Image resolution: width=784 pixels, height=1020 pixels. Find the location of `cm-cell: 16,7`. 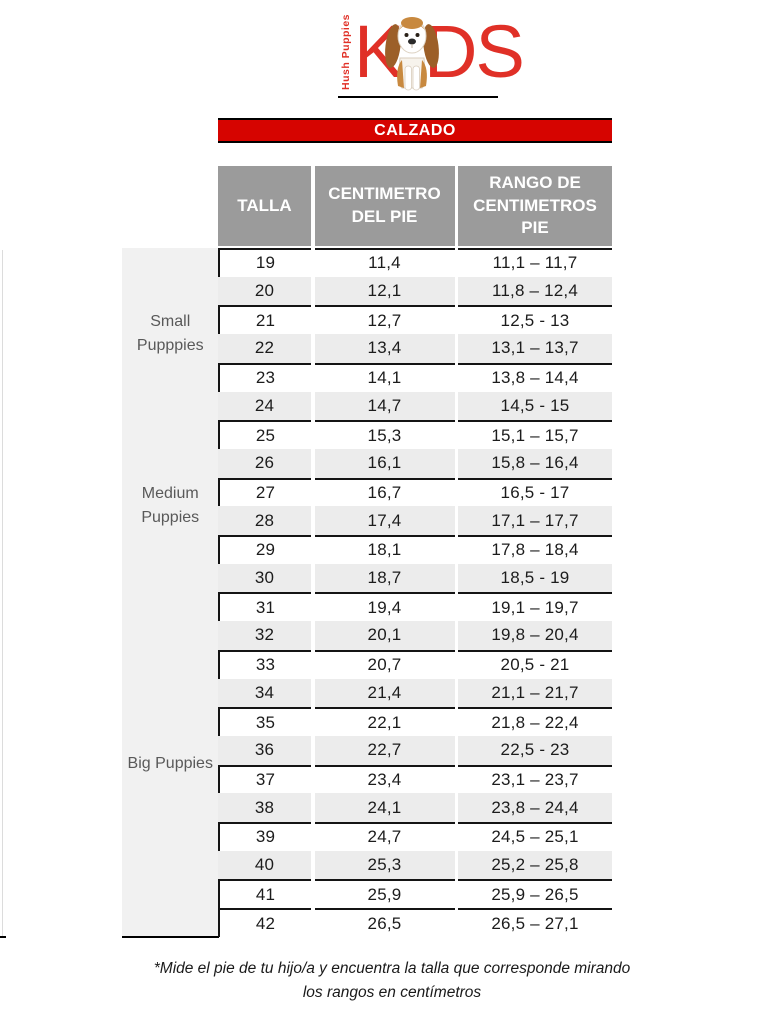

cm-cell: 16,7 is located at coordinates (384, 492).